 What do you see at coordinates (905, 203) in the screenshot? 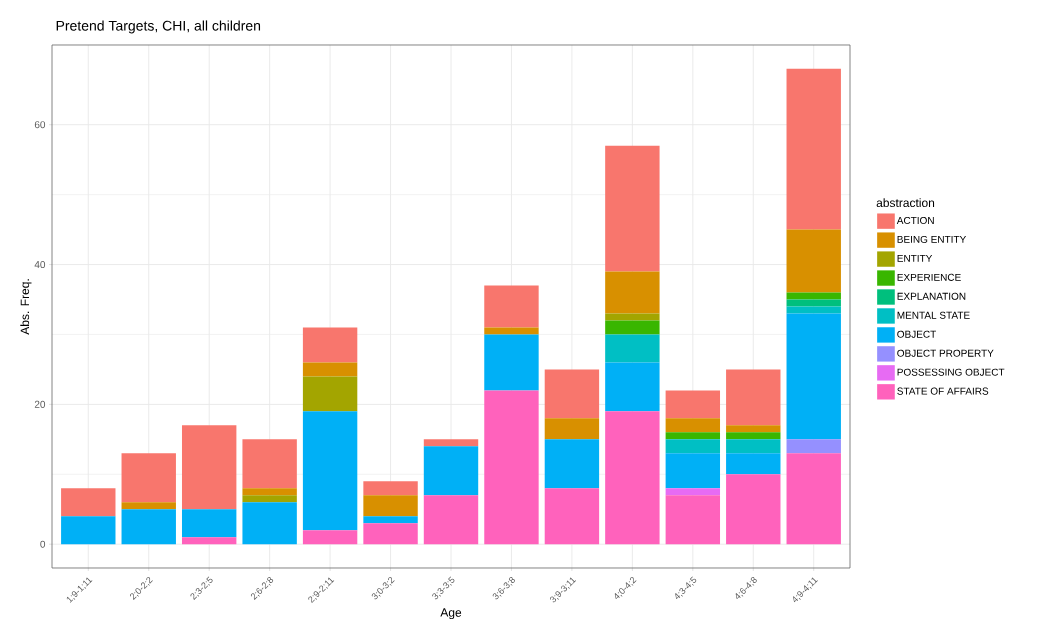
I see `legend-title: abstraction` at bounding box center [905, 203].